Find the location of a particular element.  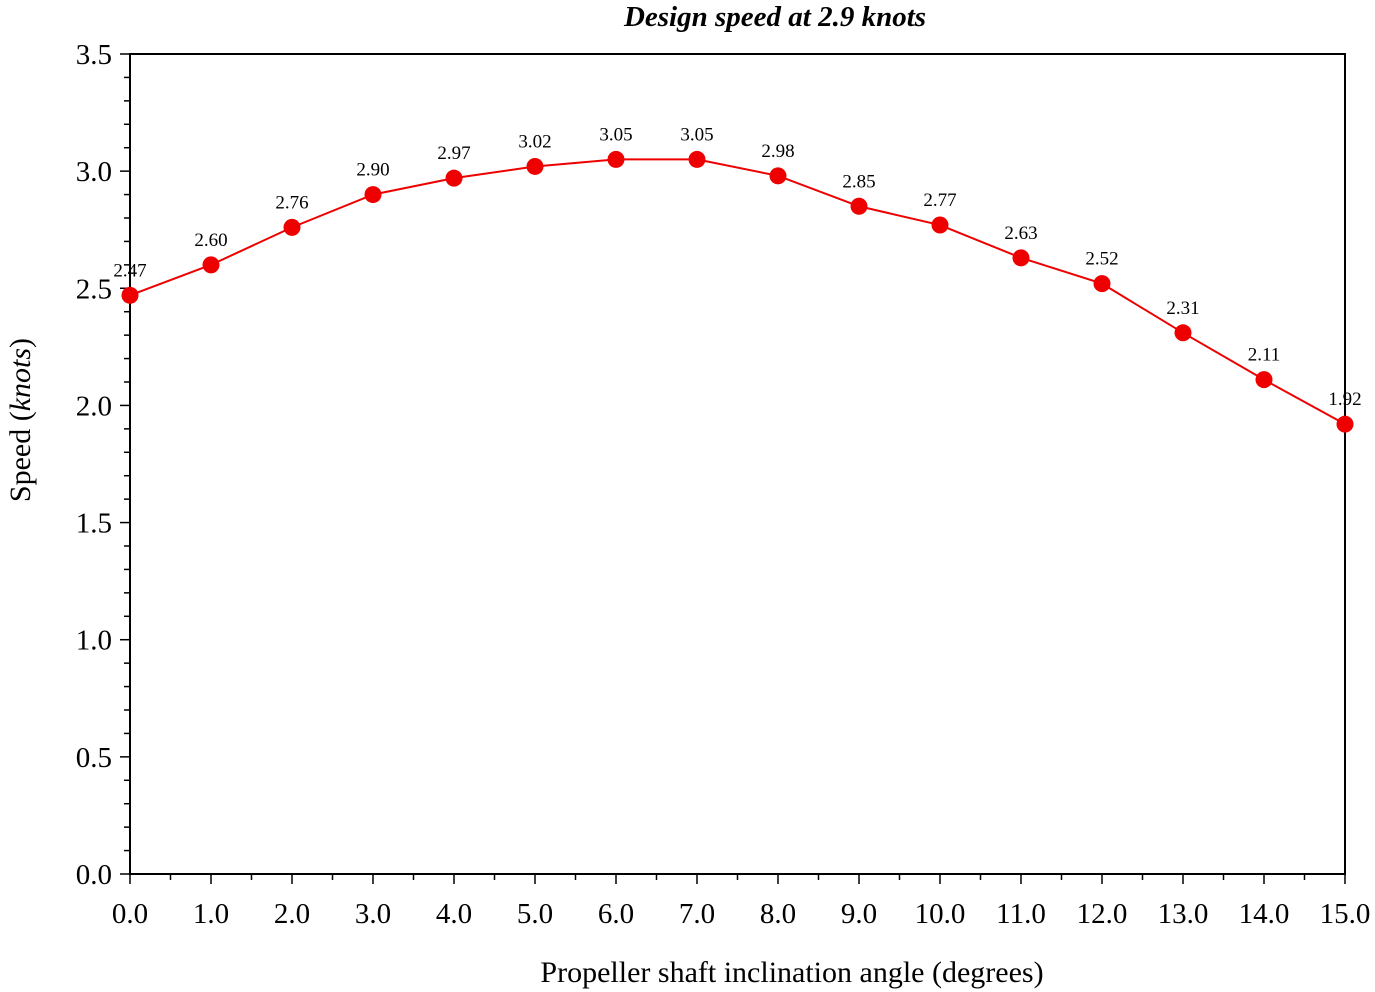

x-tick-label: 7.0 is located at coordinates (697, 914).